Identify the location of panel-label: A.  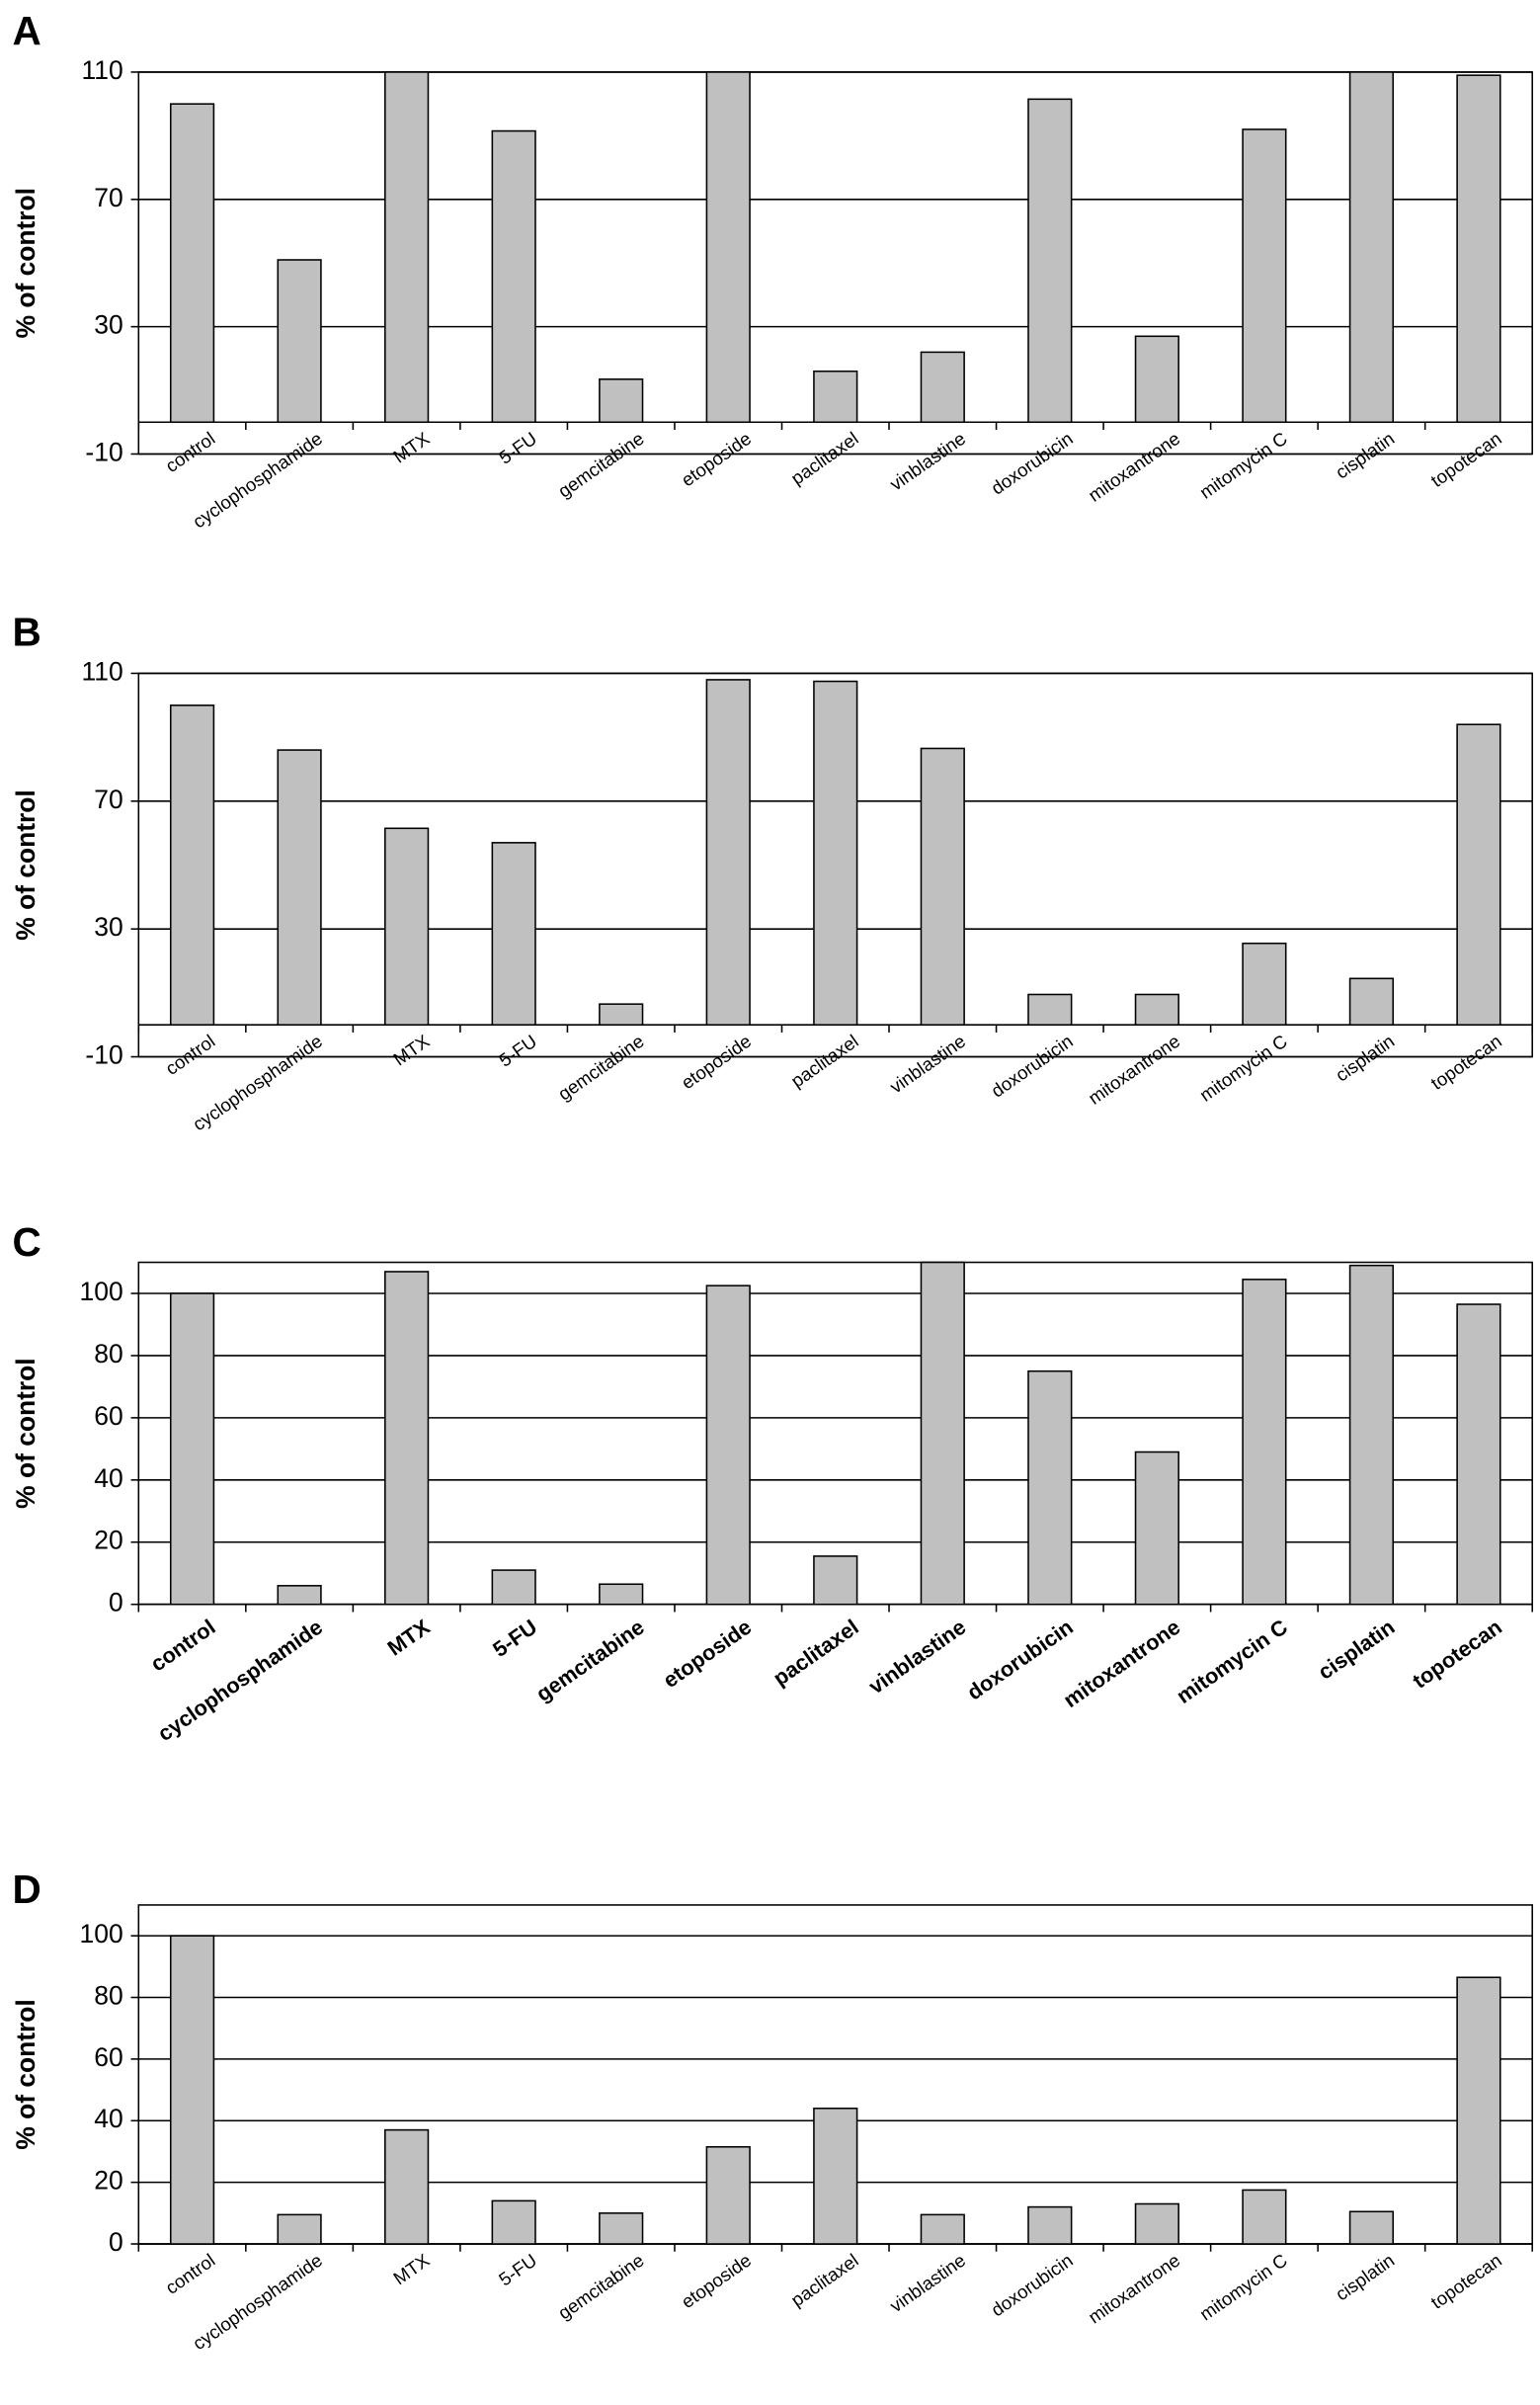
(26, 30).